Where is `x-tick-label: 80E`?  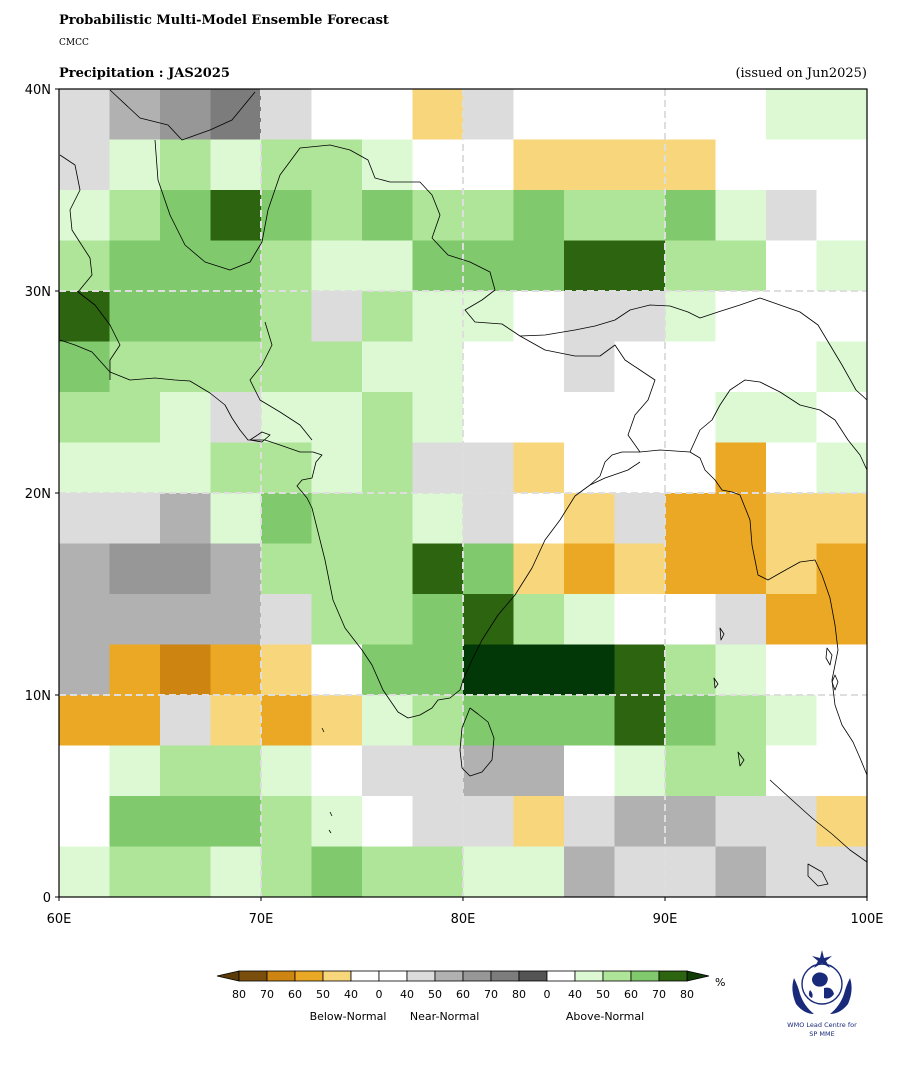 x-tick-label: 80E is located at coordinates (463, 919).